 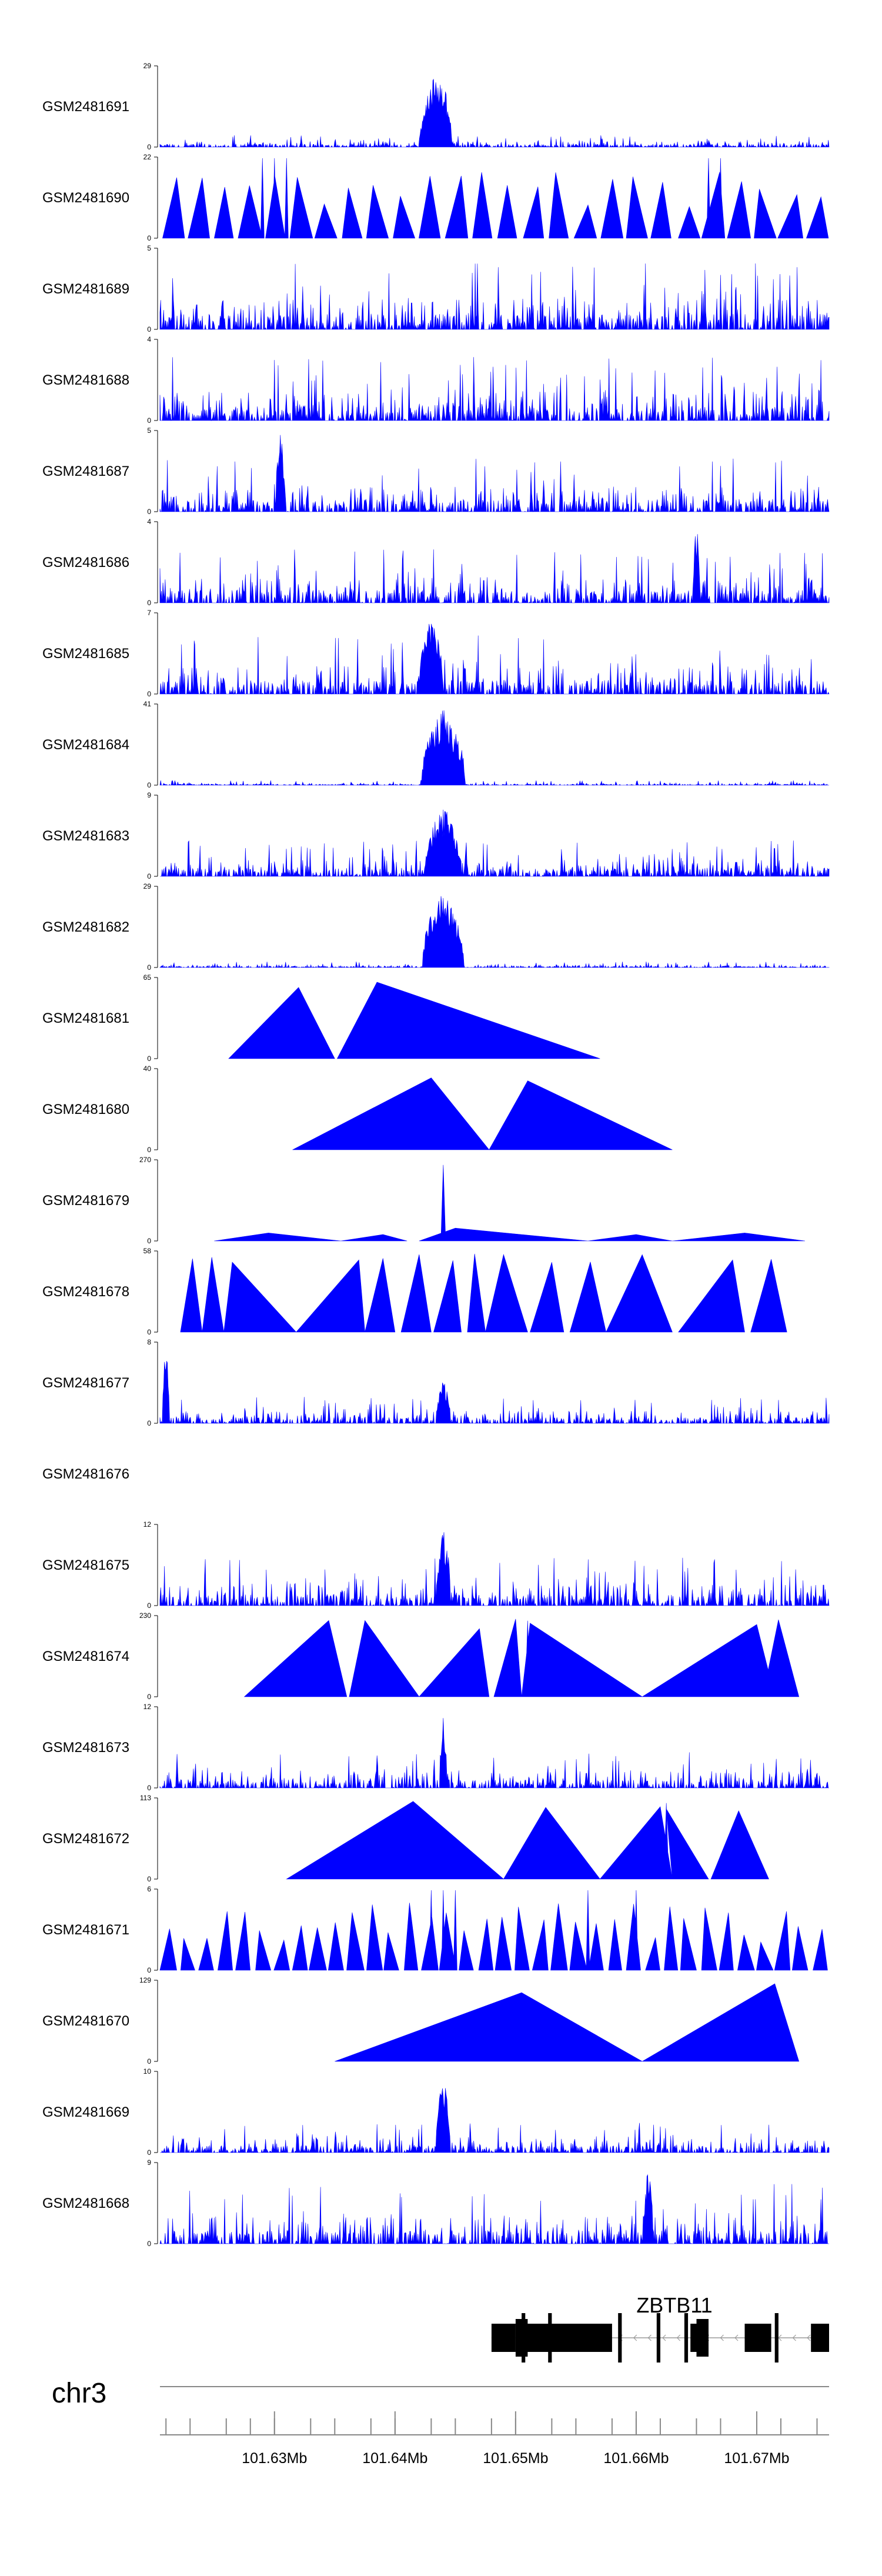 What do you see at coordinates (435, 2203) in the screenshot?
I see `track-gsm2481668: GSM2481668 9 0` at bounding box center [435, 2203].